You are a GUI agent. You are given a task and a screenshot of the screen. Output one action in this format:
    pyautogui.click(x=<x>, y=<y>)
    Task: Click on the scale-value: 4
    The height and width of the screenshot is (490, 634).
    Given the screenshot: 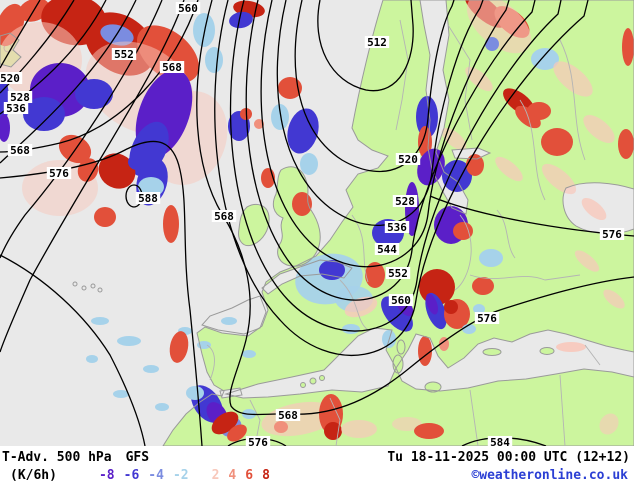 What is the action you would take?
    pyautogui.click(x=232, y=475)
    